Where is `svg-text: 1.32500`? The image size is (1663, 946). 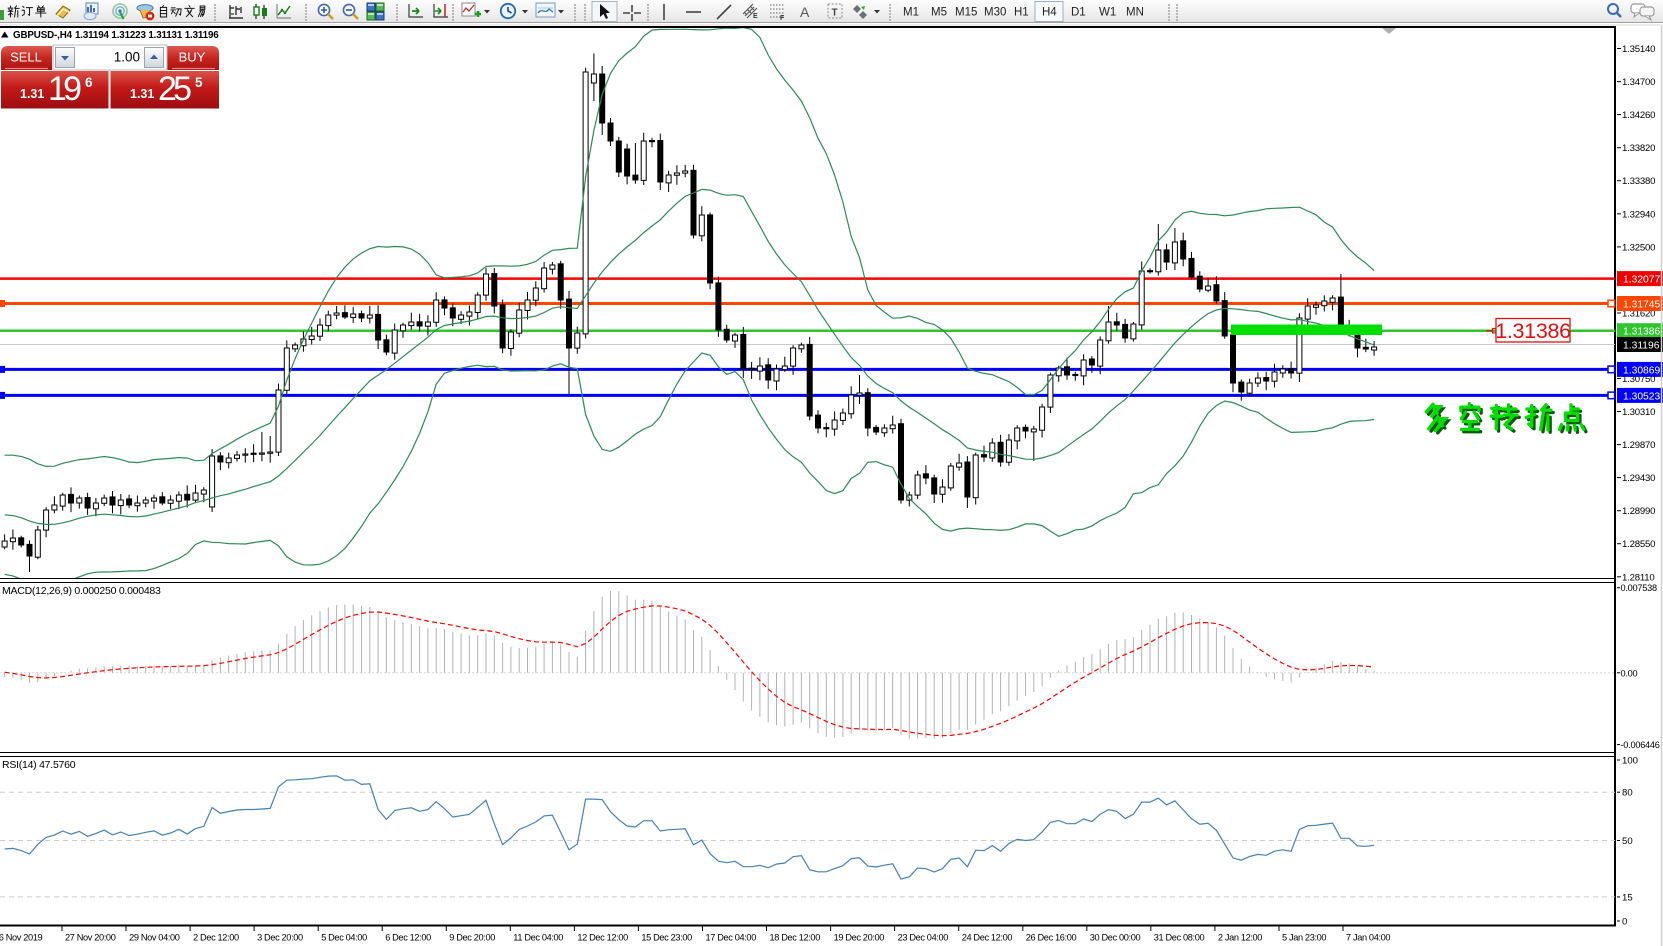 svg-text: 1.32500 is located at coordinates (1638, 247).